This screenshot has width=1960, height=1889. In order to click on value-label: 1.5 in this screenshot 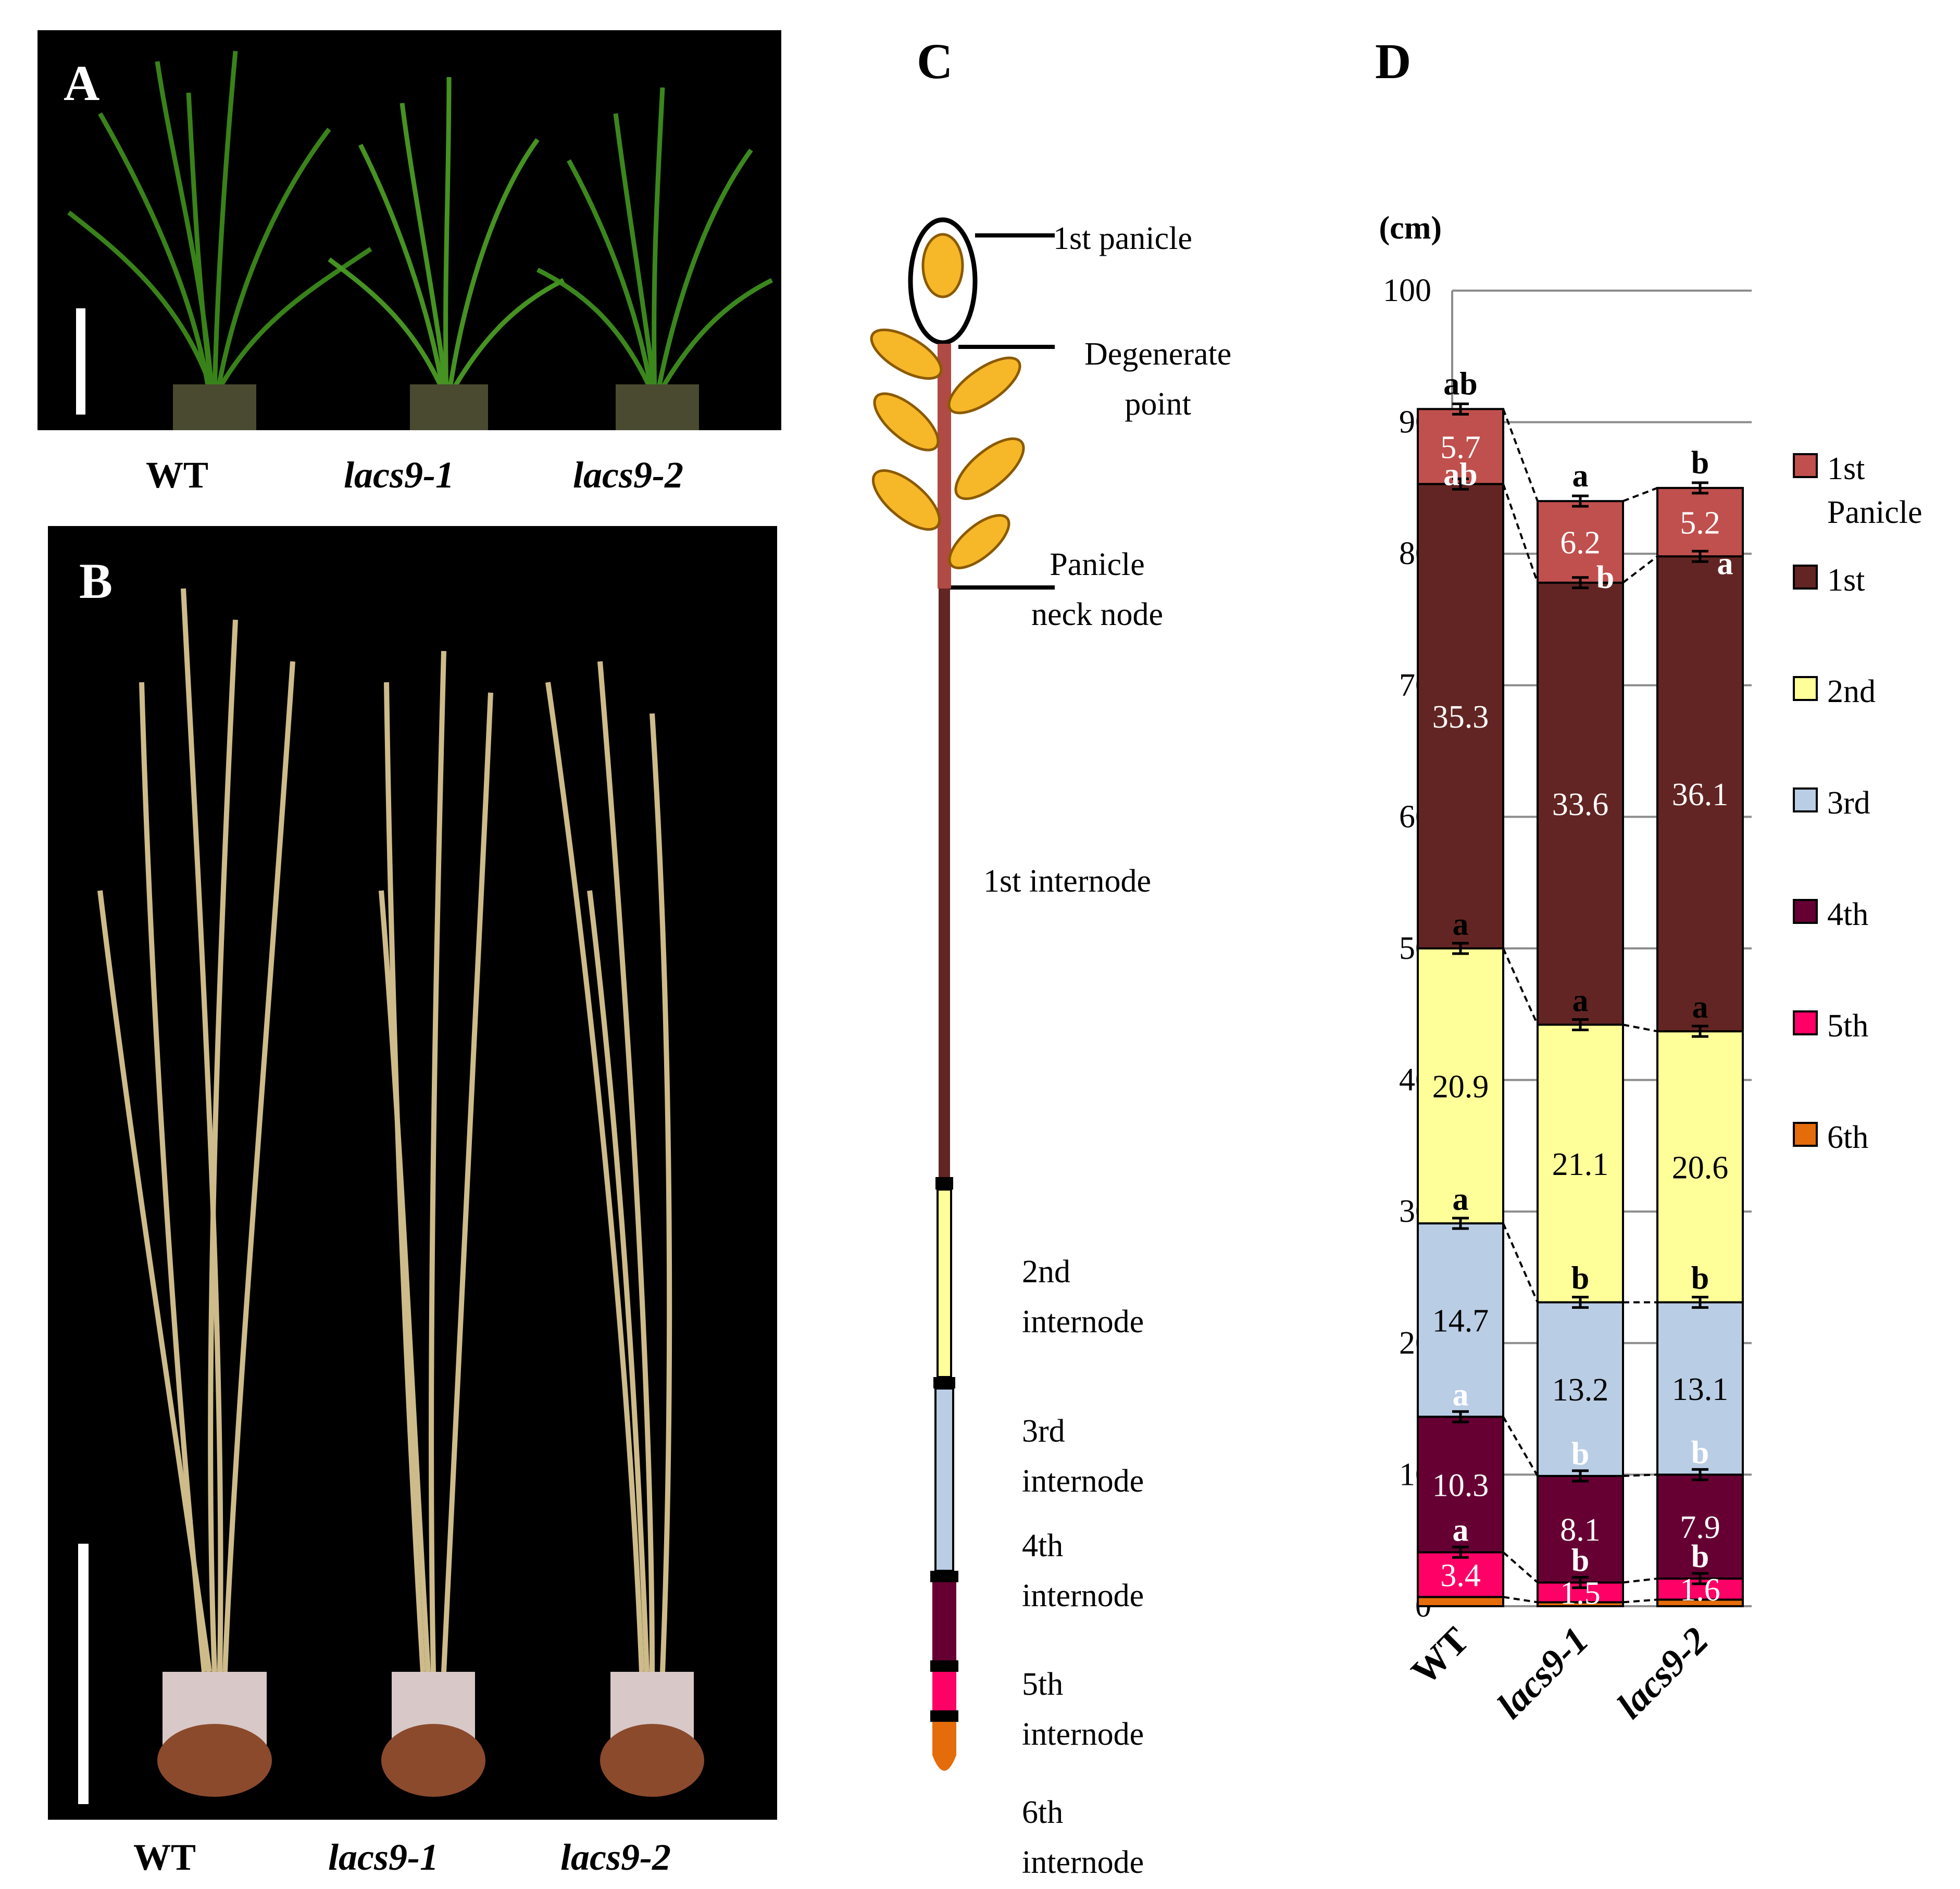, I will do `click(1581, 1593)`.